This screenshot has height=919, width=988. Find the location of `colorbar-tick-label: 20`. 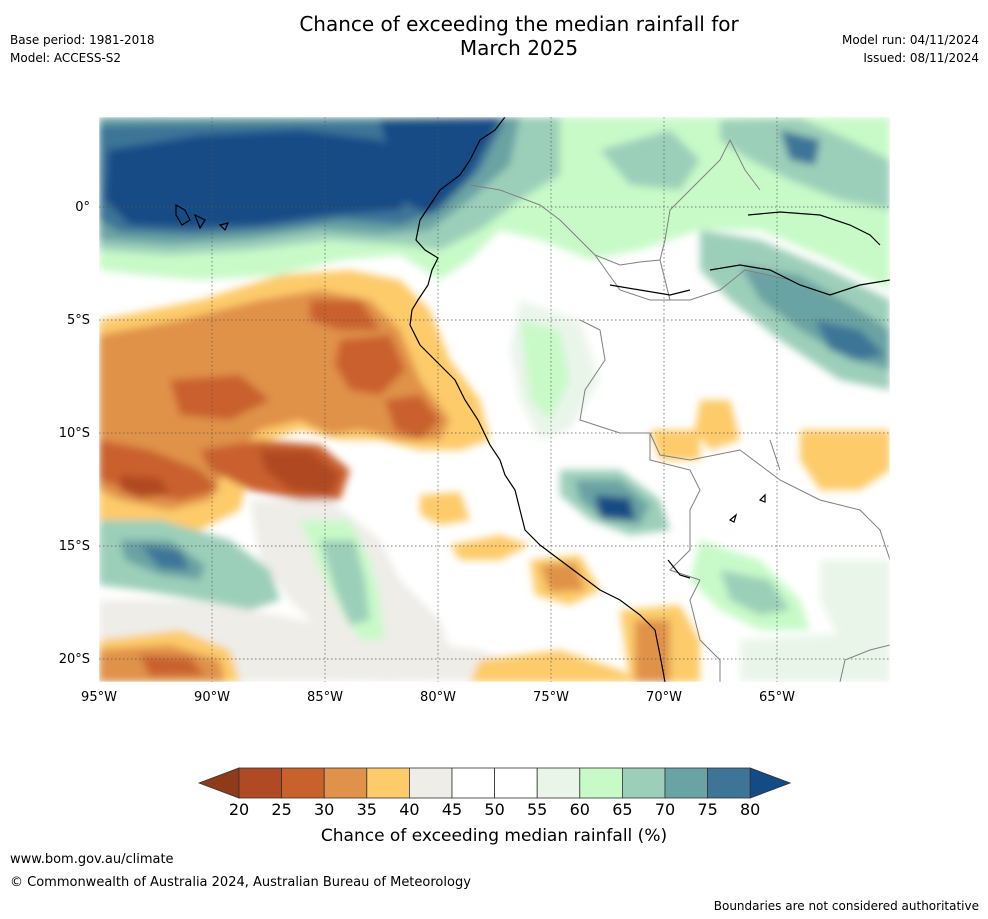

colorbar-tick-label: 20 is located at coordinates (239, 809).